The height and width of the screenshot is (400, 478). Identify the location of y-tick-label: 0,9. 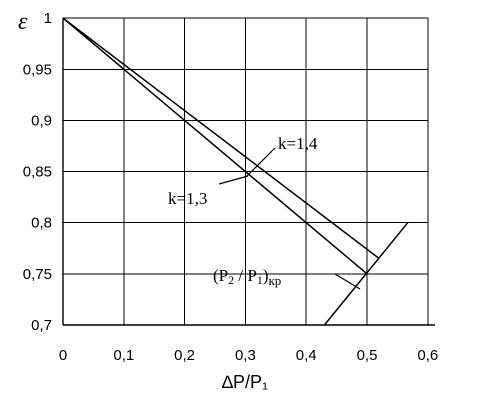
(41, 120).